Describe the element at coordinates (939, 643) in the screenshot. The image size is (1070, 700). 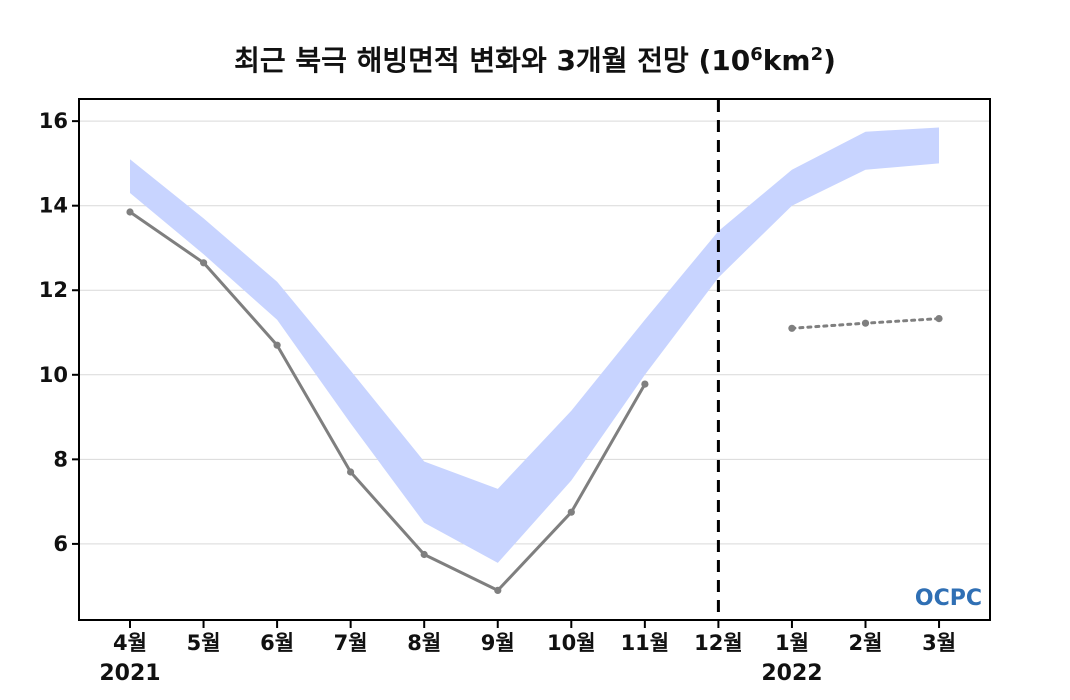
I see `x-tick-label: 3월` at that location.